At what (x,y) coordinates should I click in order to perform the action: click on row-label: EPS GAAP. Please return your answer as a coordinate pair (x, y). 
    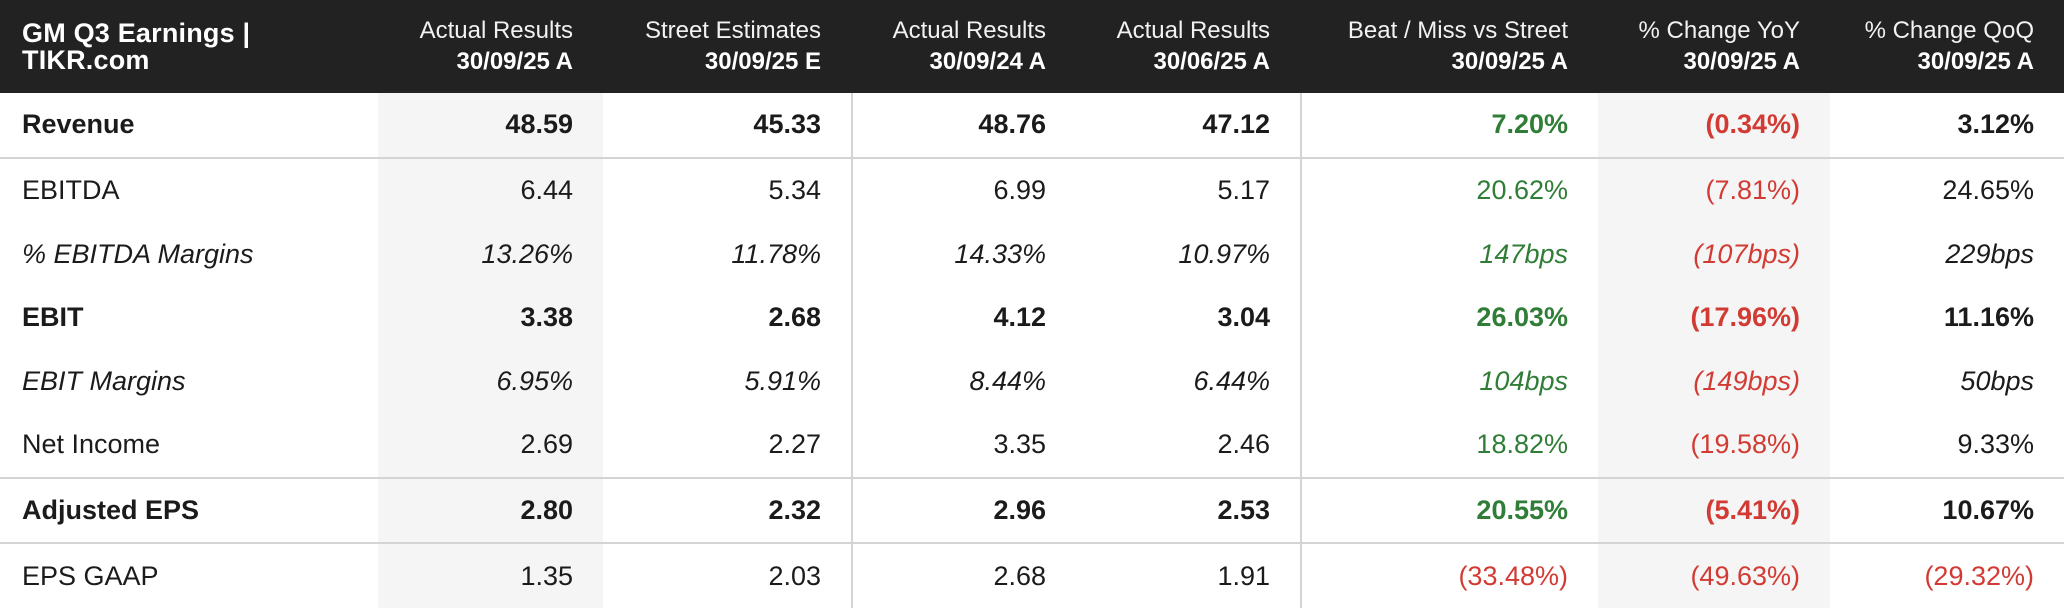
    Looking at the image, I should click on (90, 575).